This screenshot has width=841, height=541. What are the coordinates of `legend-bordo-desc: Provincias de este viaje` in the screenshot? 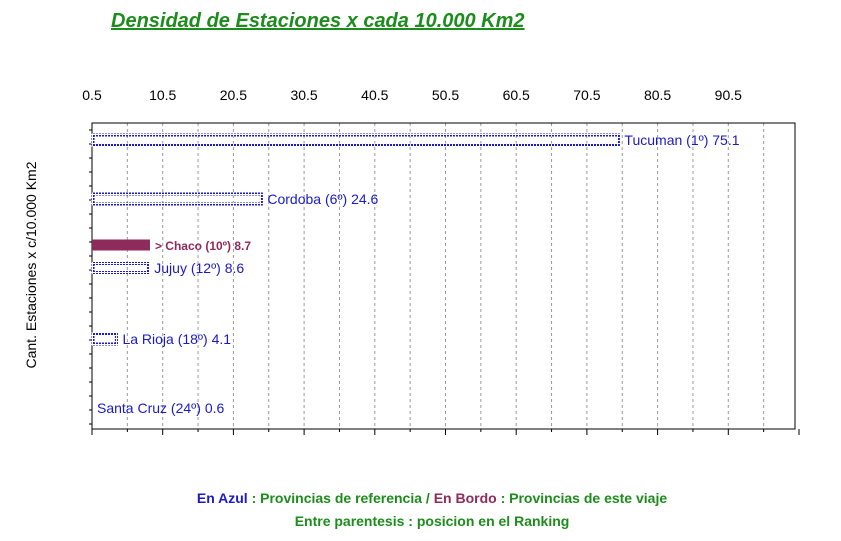 It's located at (588, 498).